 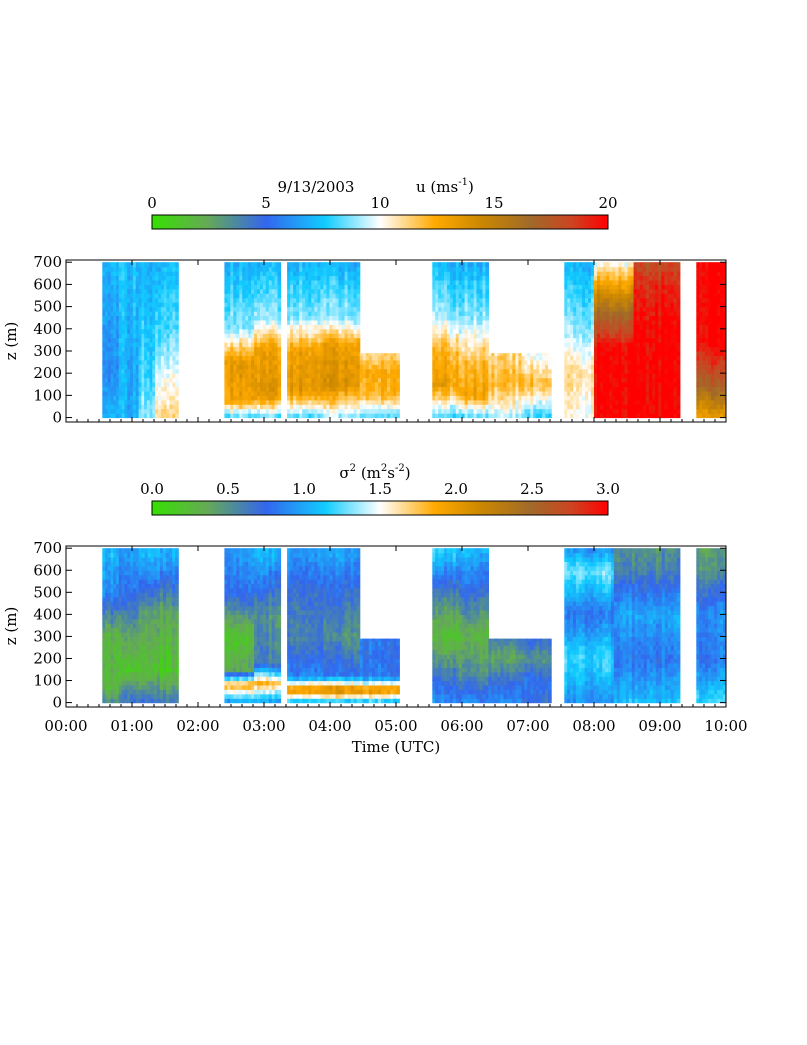 What do you see at coordinates (316, 187) in the screenshot?
I see `chart-title: 9/13/2003` at bounding box center [316, 187].